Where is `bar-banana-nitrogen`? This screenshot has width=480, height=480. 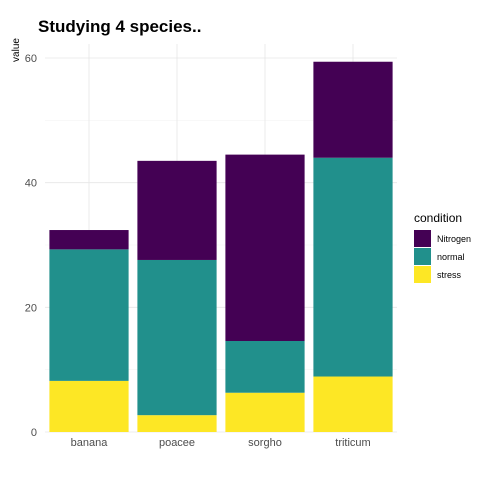 bar-banana-nitrogen is located at coordinates (89, 240).